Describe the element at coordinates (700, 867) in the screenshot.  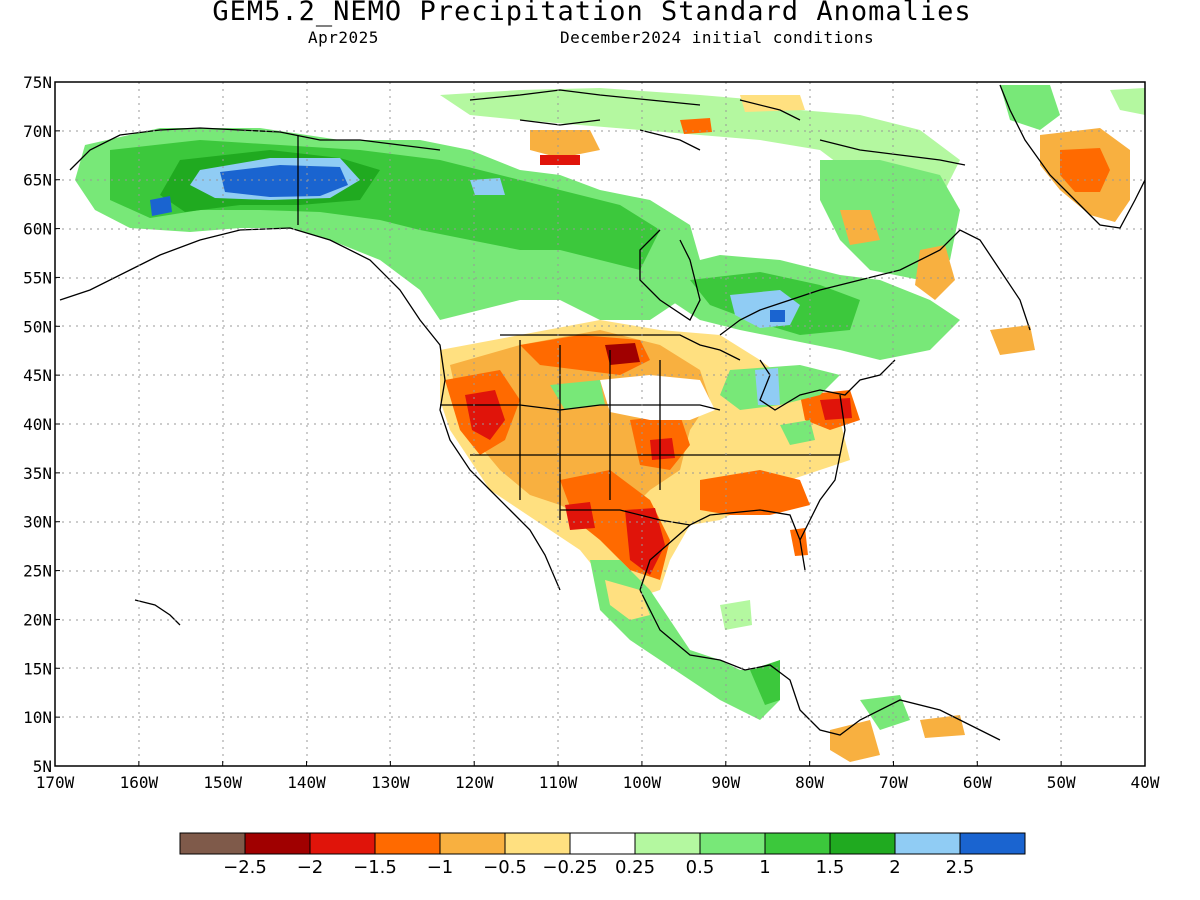
I see `colorbar-label: 0.5` at that location.